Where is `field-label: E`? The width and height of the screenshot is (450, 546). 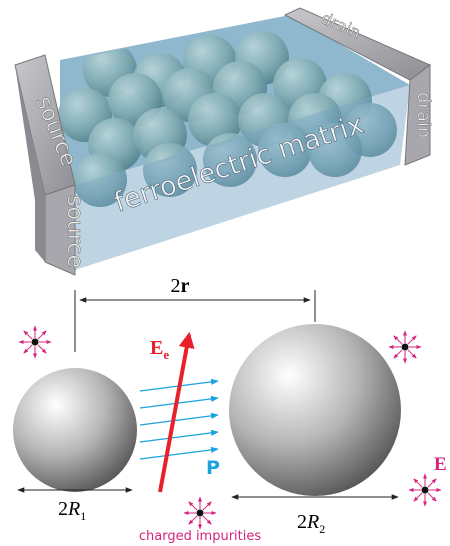
field-label: E is located at coordinates (440, 464).